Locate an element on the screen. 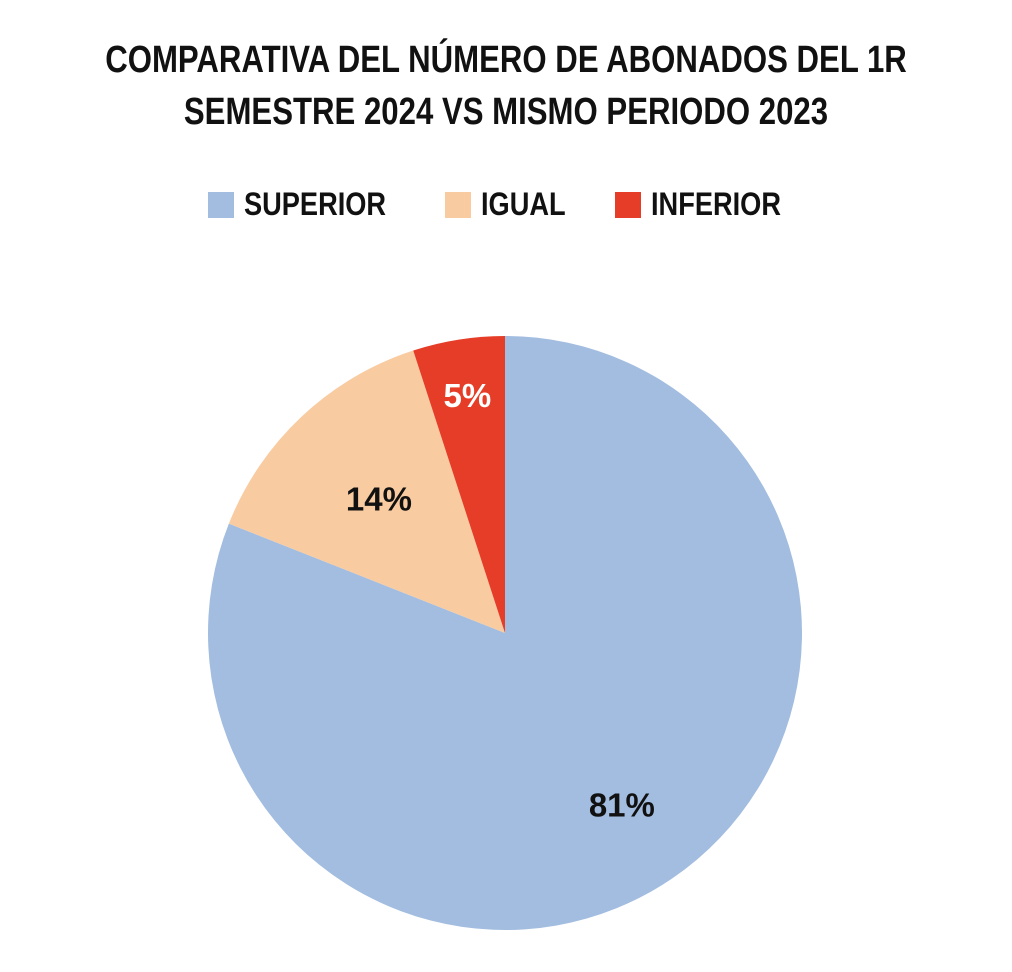  data-label-igual: 14% is located at coordinates (379, 498).